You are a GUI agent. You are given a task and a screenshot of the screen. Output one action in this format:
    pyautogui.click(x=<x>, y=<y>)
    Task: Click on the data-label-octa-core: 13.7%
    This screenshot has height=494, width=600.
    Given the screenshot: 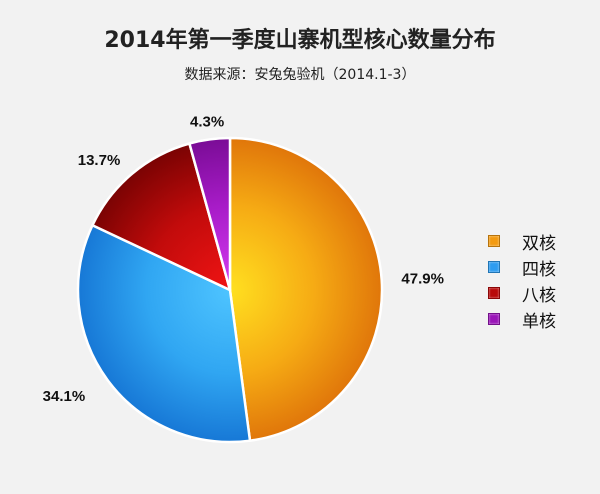 What is the action you would take?
    pyautogui.click(x=99, y=160)
    